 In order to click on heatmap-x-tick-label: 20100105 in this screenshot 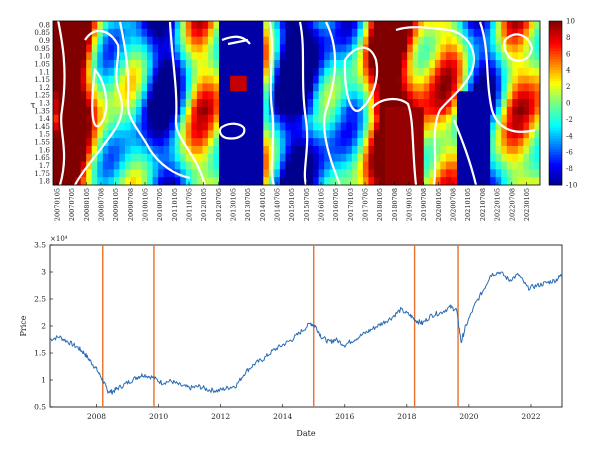, I will do `click(146, 204)`.